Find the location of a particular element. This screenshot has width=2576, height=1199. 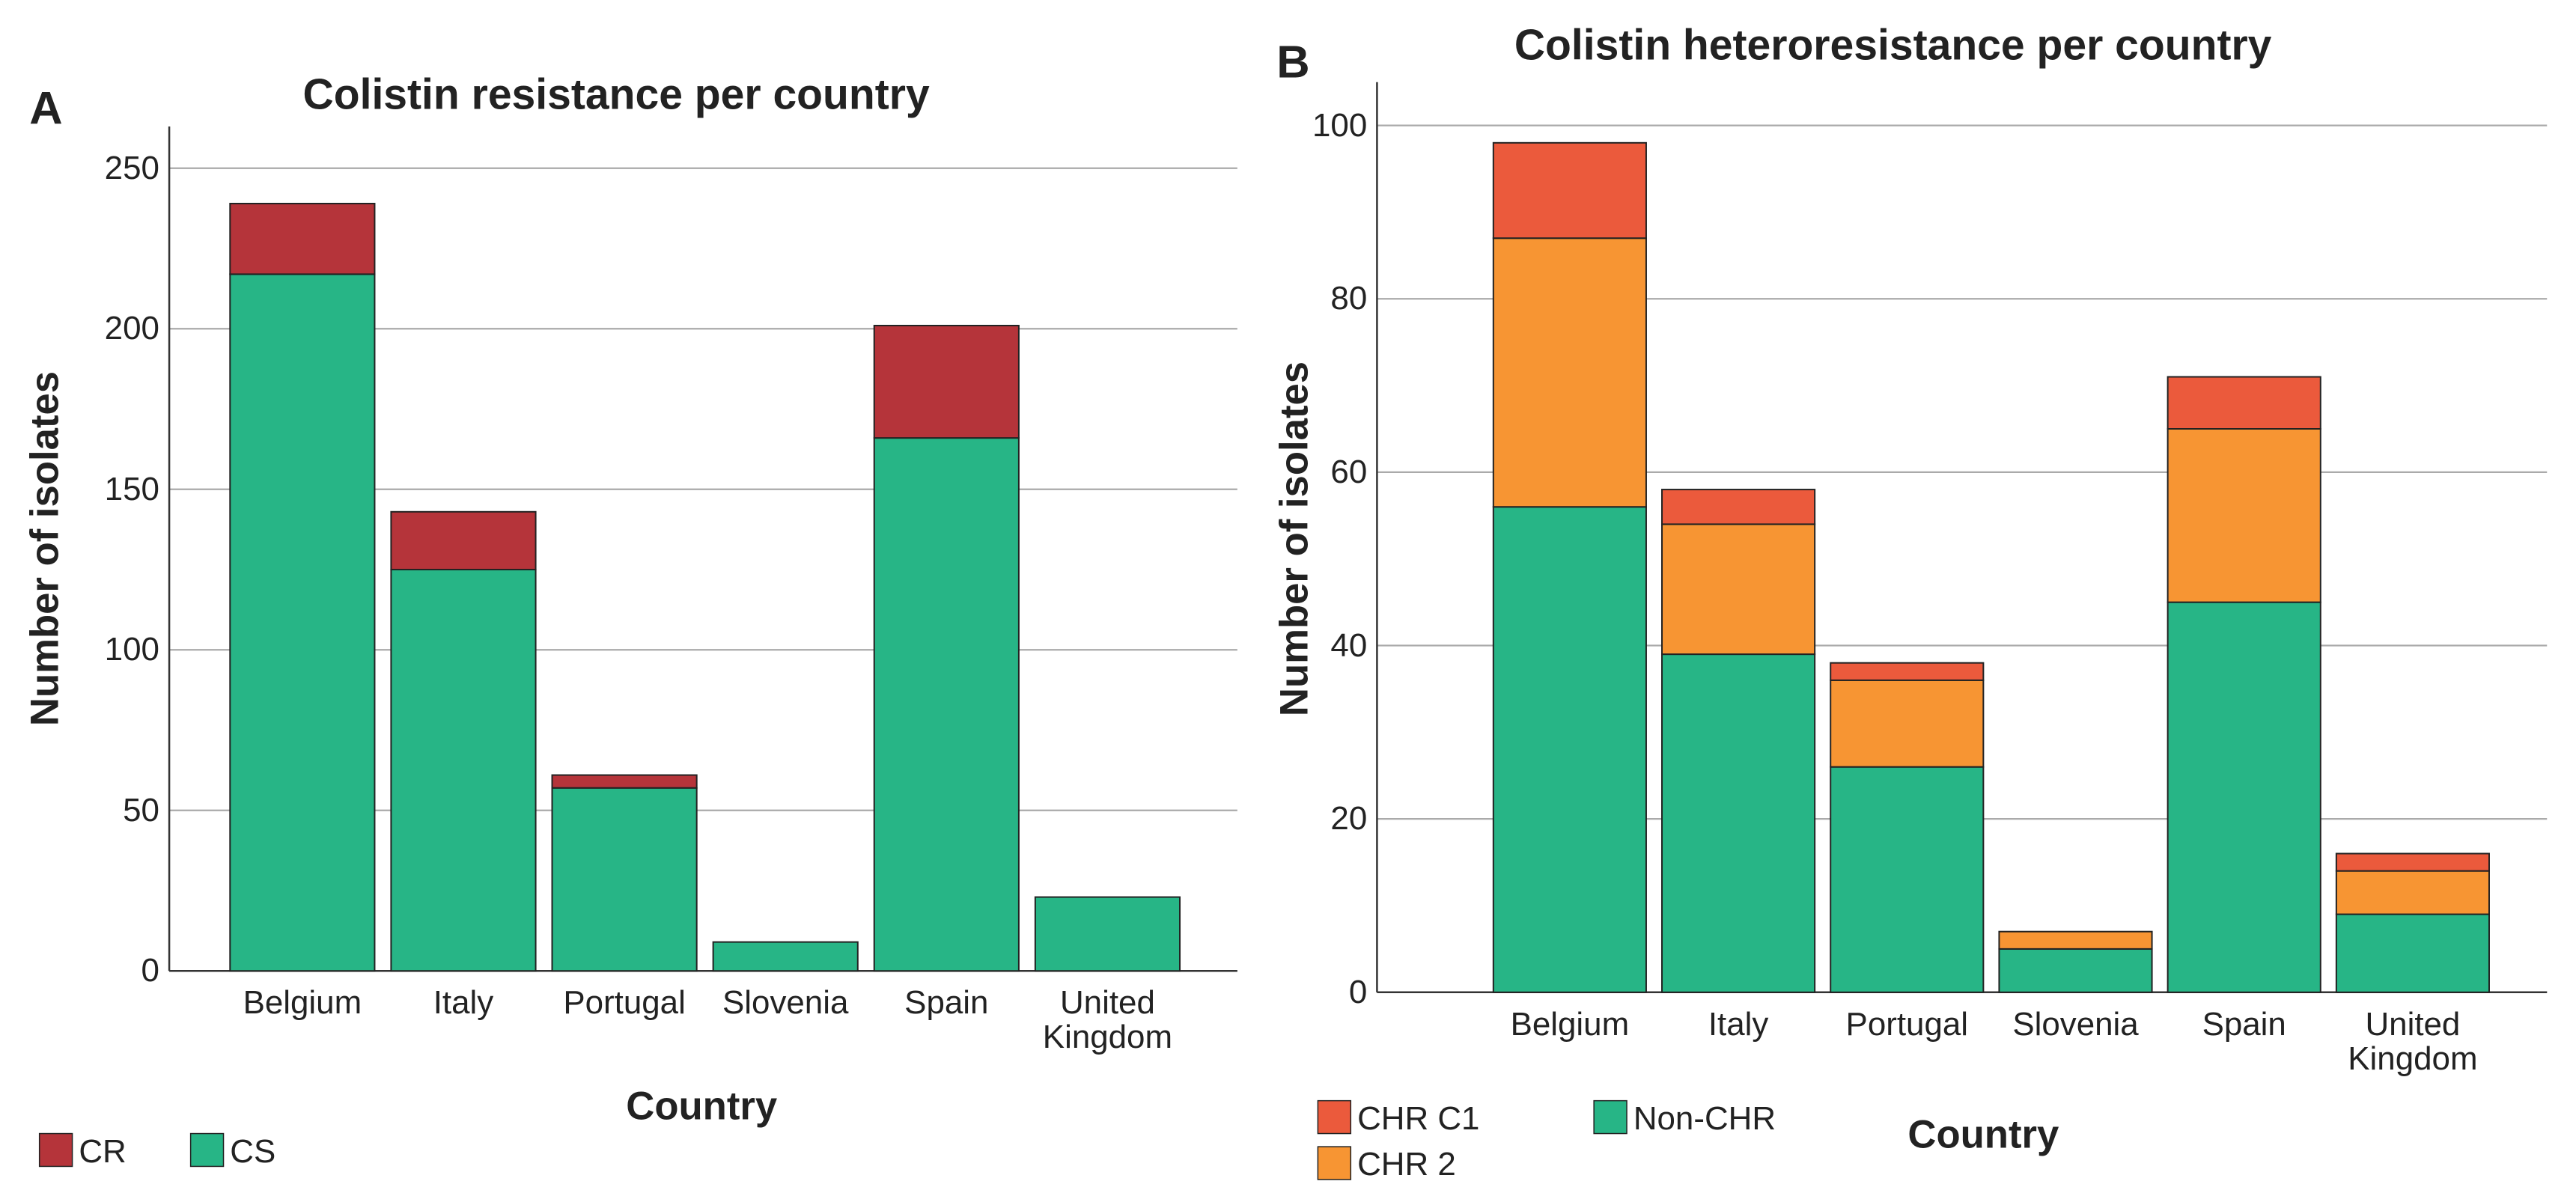

y-tick-label: 50 is located at coordinates (141, 810).